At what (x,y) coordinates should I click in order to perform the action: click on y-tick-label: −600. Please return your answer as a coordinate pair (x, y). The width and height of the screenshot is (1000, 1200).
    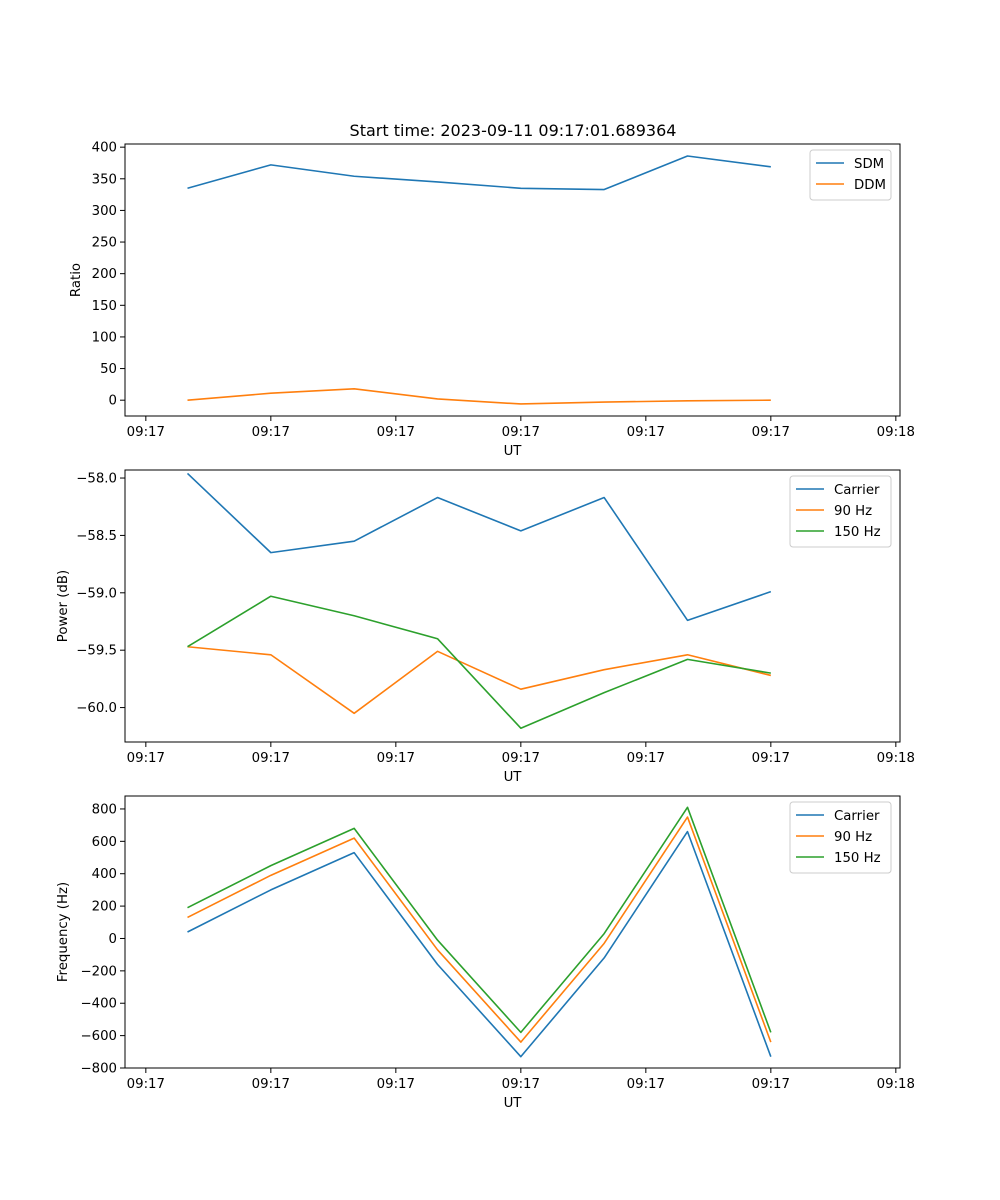
    Looking at the image, I should click on (98, 1036).